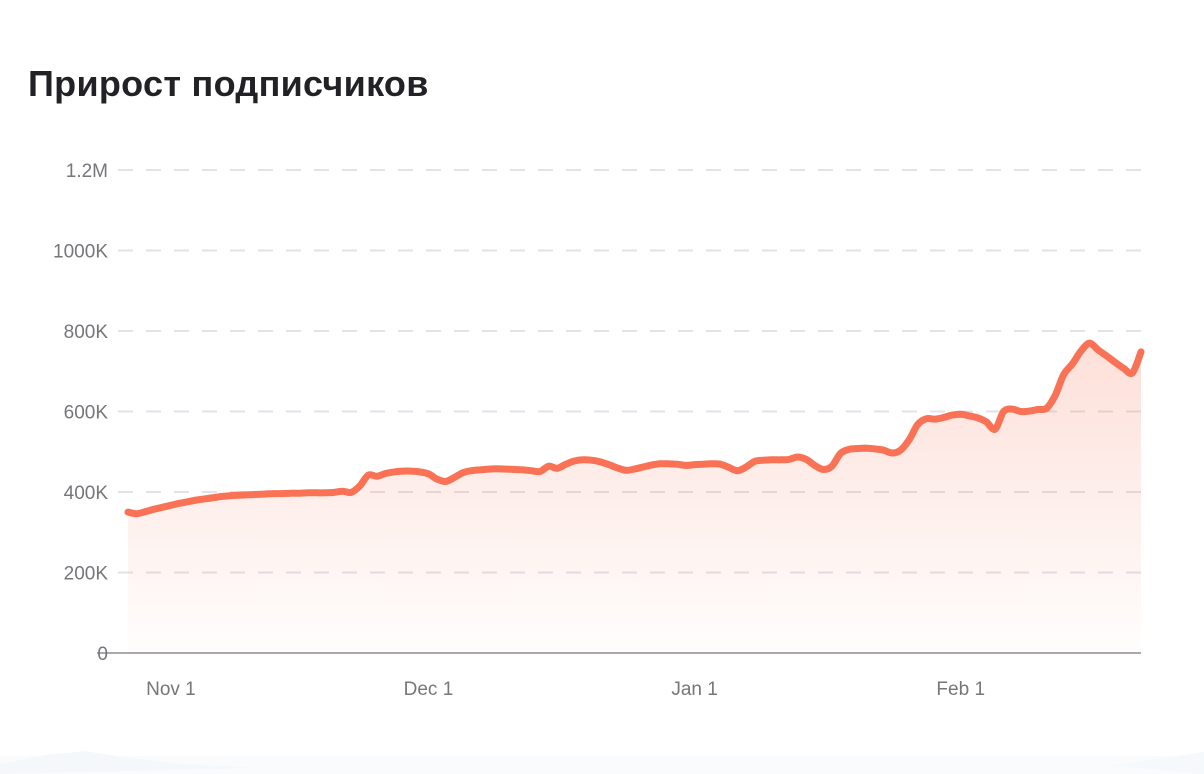 This screenshot has width=1204, height=774. What do you see at coordinates (80, 252) in the screenshot?
I see `y-tick-label-1000K: 1000K` at bounding box center [80, 252].